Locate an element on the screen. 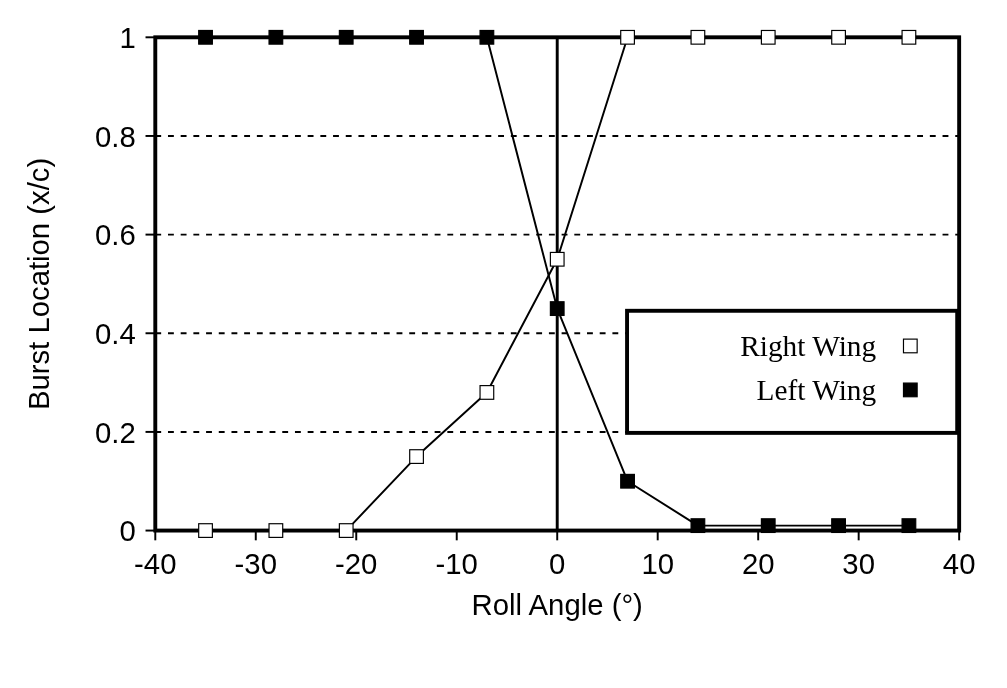  x-tick-label: 20 is located at coordinates (758, 563).